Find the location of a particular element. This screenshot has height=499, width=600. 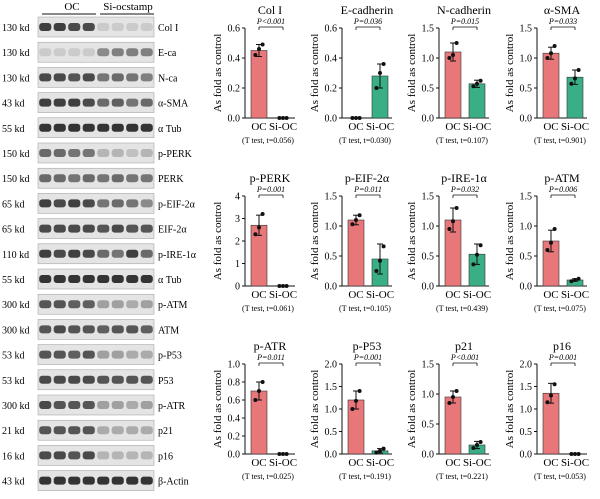

y-tick-label: 3 is located at coordinates (237, 219).